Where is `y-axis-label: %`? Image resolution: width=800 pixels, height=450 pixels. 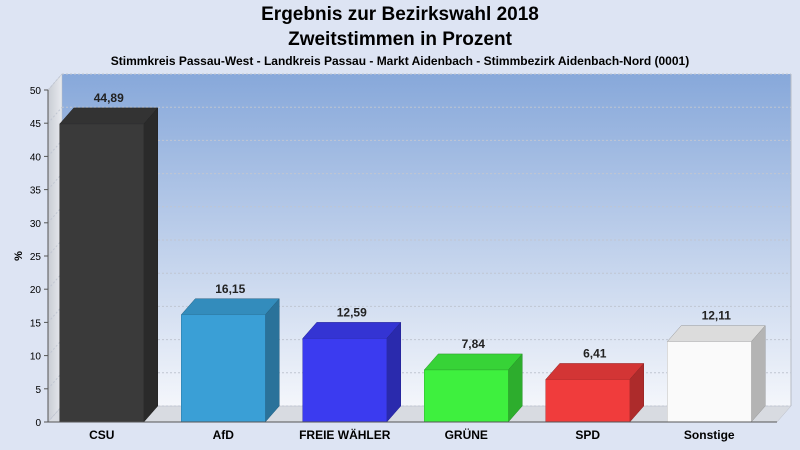 y-axis-label: % is located at coordinates (19, 256).